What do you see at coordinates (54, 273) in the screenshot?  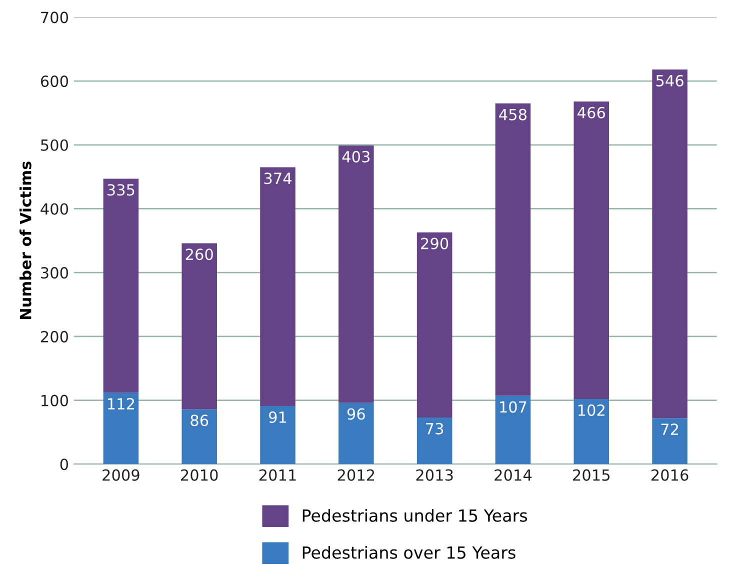 I see `y-tick-label: 300` at bounding box center [54, 273].